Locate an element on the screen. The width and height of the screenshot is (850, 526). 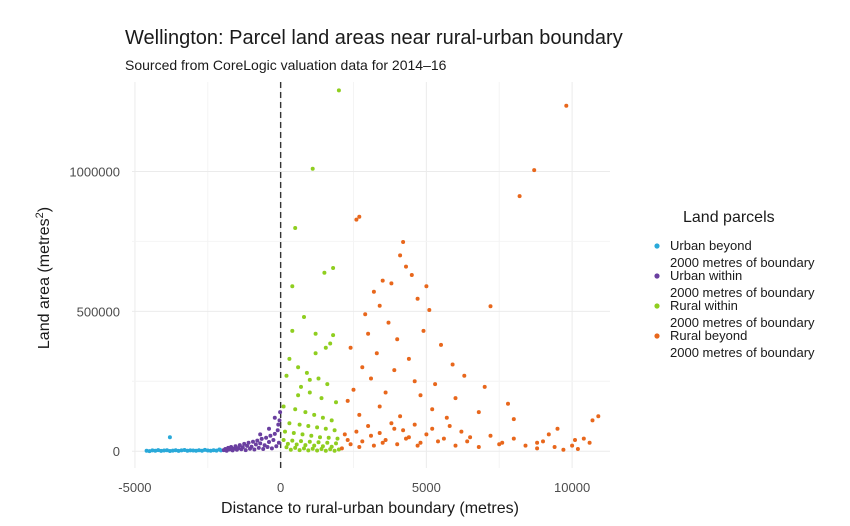
y-axis-title-main: Land area (metres is located at coordinates (44, 283).